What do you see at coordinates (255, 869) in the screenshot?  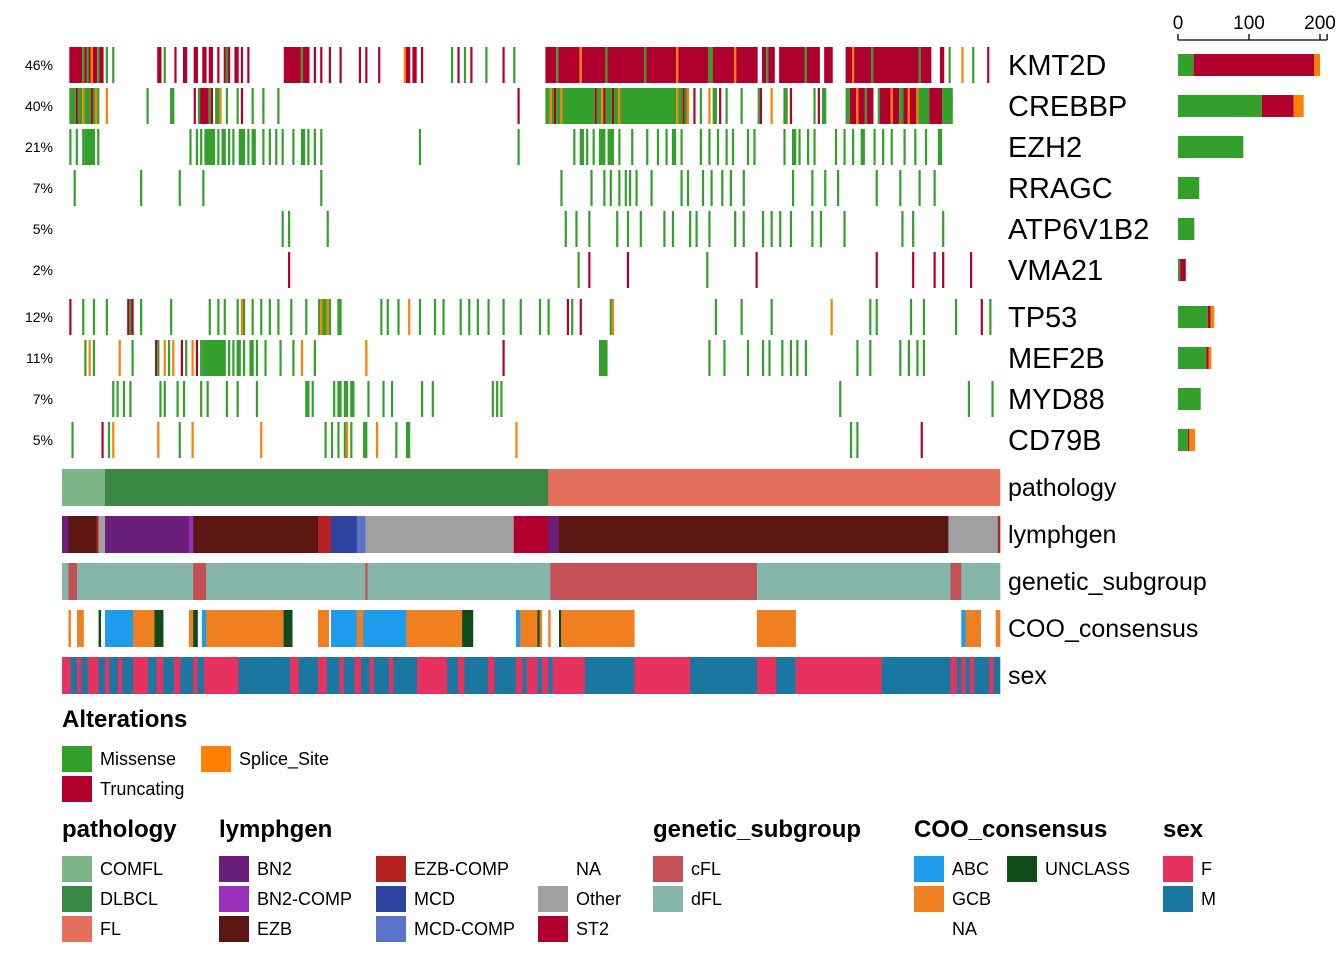 I see `legend-item-bn2: BN2` at bounding box center [255, 869].